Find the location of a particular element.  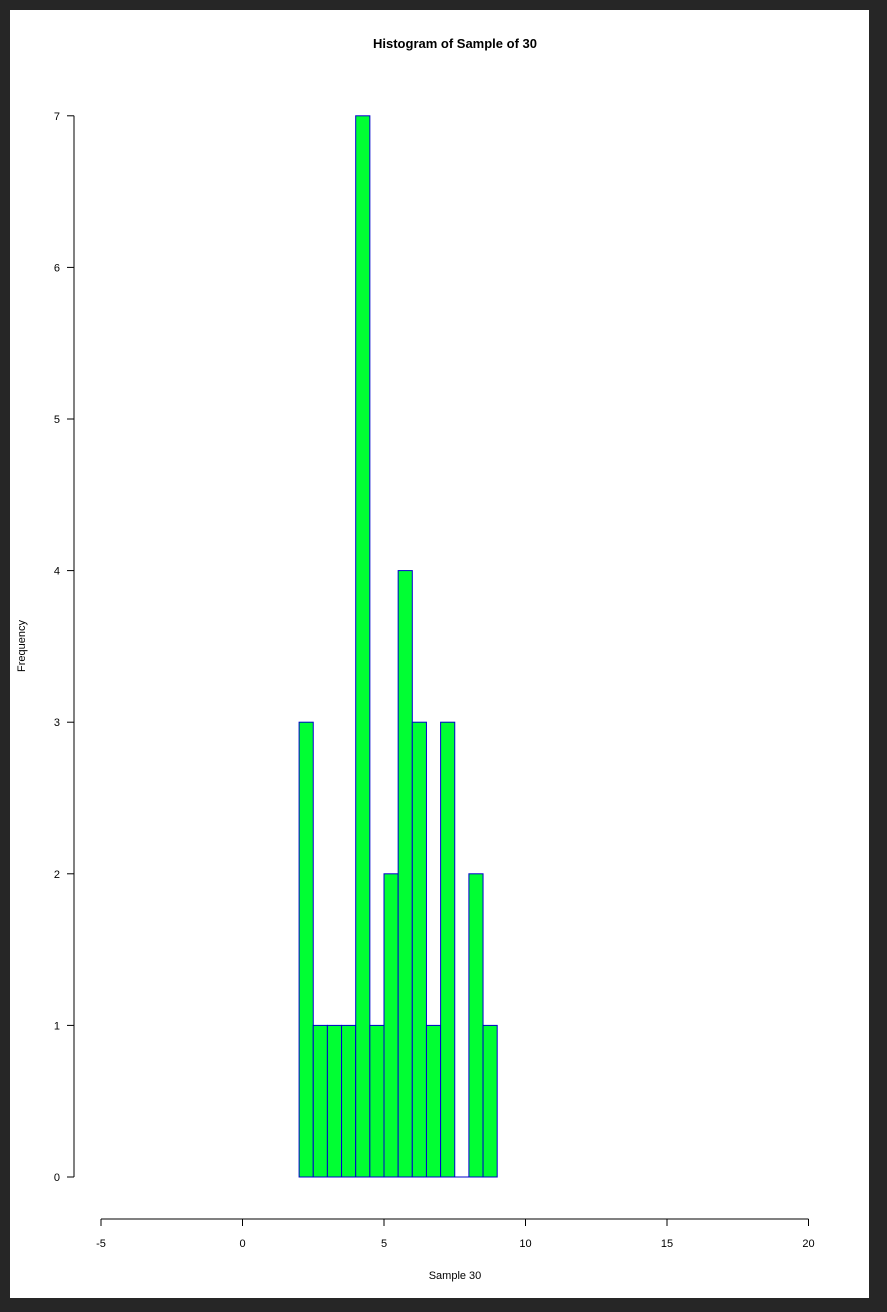

x-tick-label: -5 is located at coordinates (101, 1244).